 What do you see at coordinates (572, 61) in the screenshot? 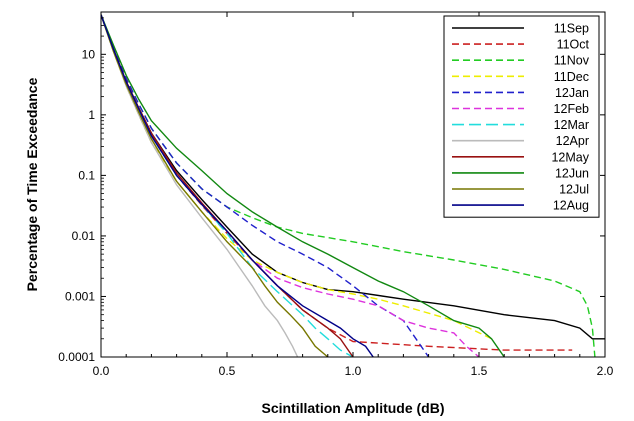
I see `legend-label: 11Nov` at bounding box center [572, 61].